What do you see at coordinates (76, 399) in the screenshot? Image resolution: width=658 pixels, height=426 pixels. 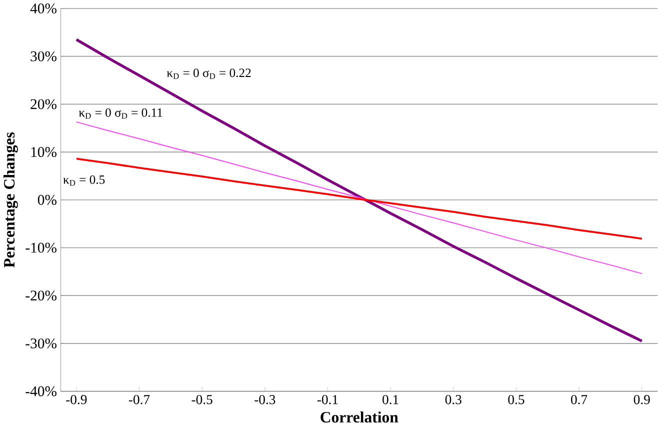 I see `x-tick-label: -0.9` at bounding box center [76, 399].